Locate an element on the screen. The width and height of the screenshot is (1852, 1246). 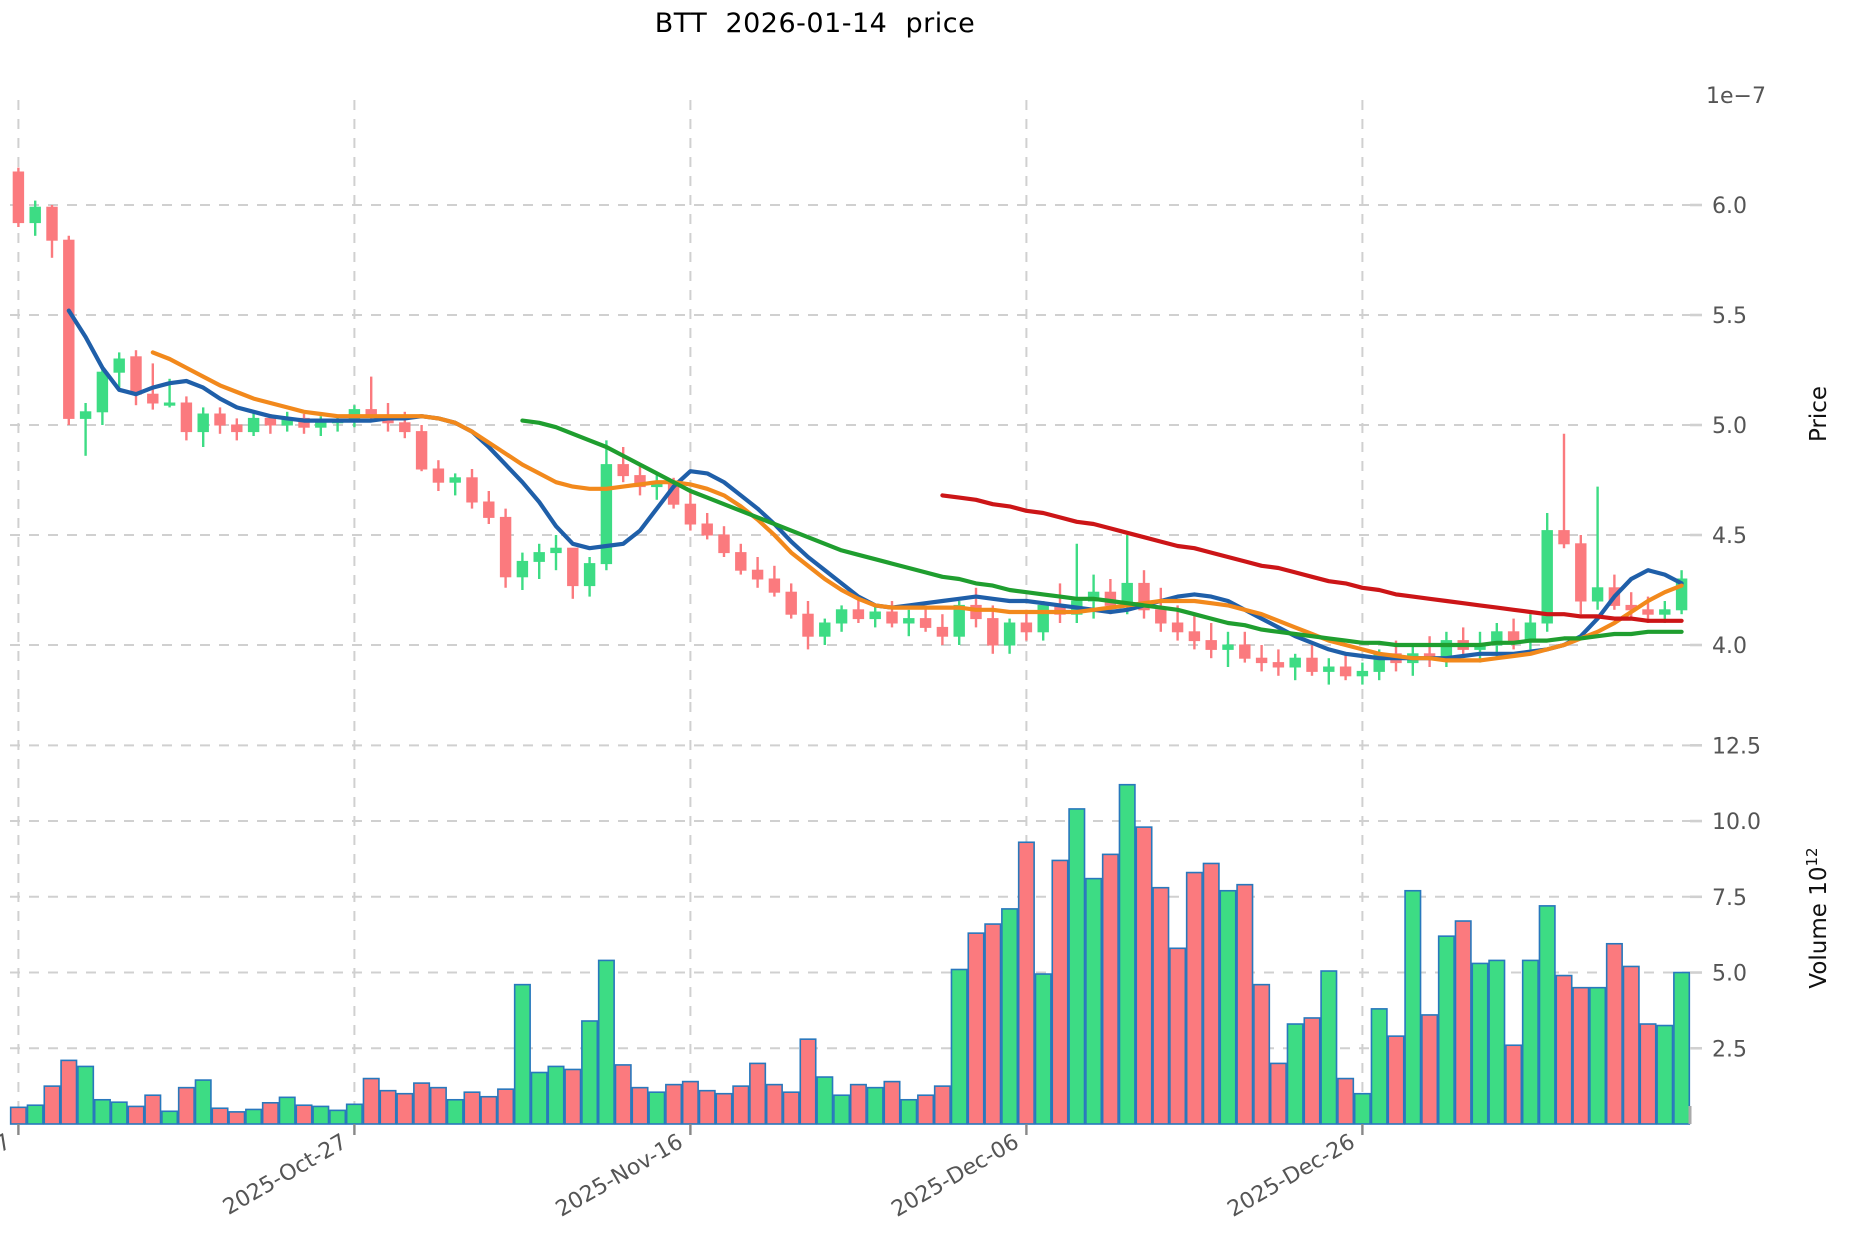
tick-label: 10.0 is located at coordinates (1736, 822).